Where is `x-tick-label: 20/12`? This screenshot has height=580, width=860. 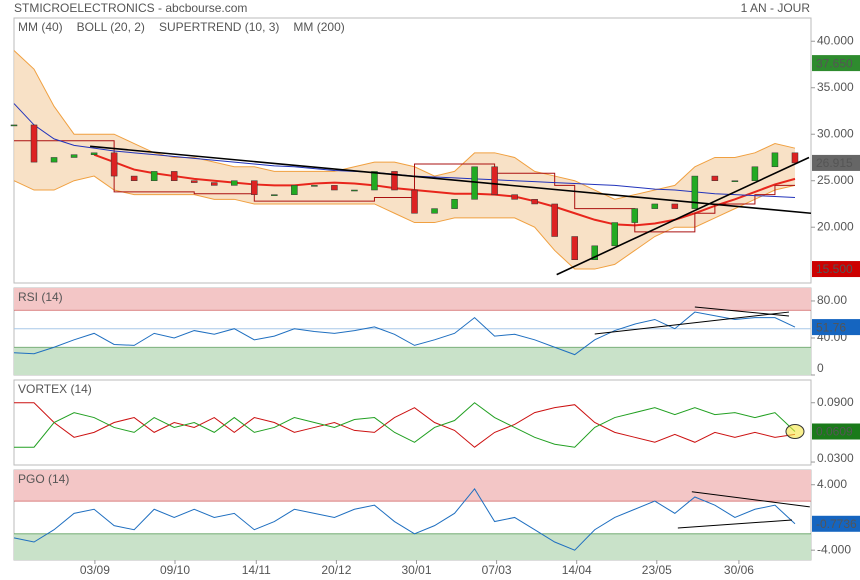
x-tick-label: 20/12 is located at coordinates (336, 570).